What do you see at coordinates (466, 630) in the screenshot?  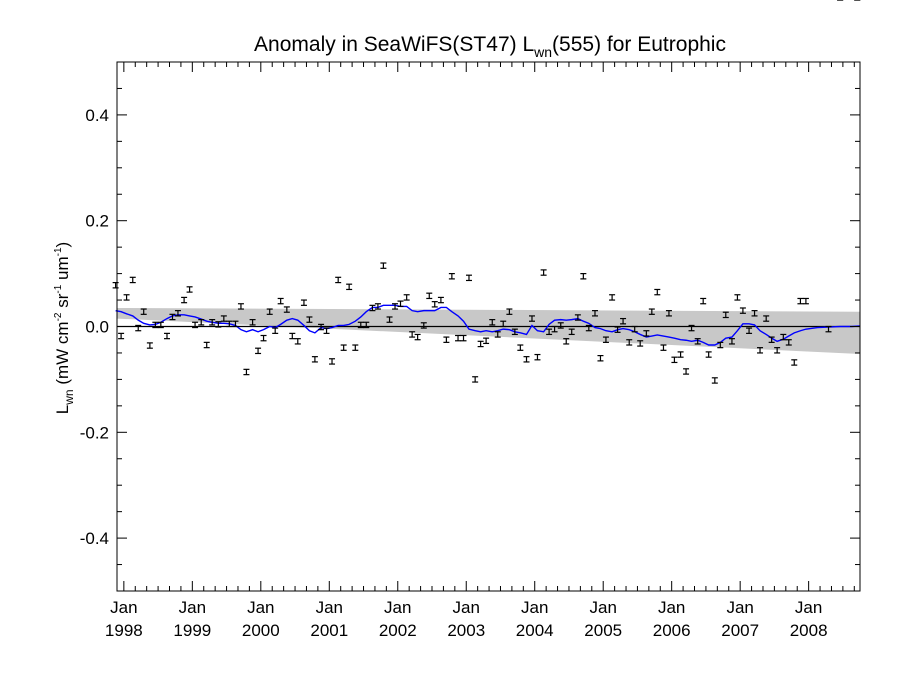 I see `x-tick-label-year: 2003` at bounding box center [466, 630].